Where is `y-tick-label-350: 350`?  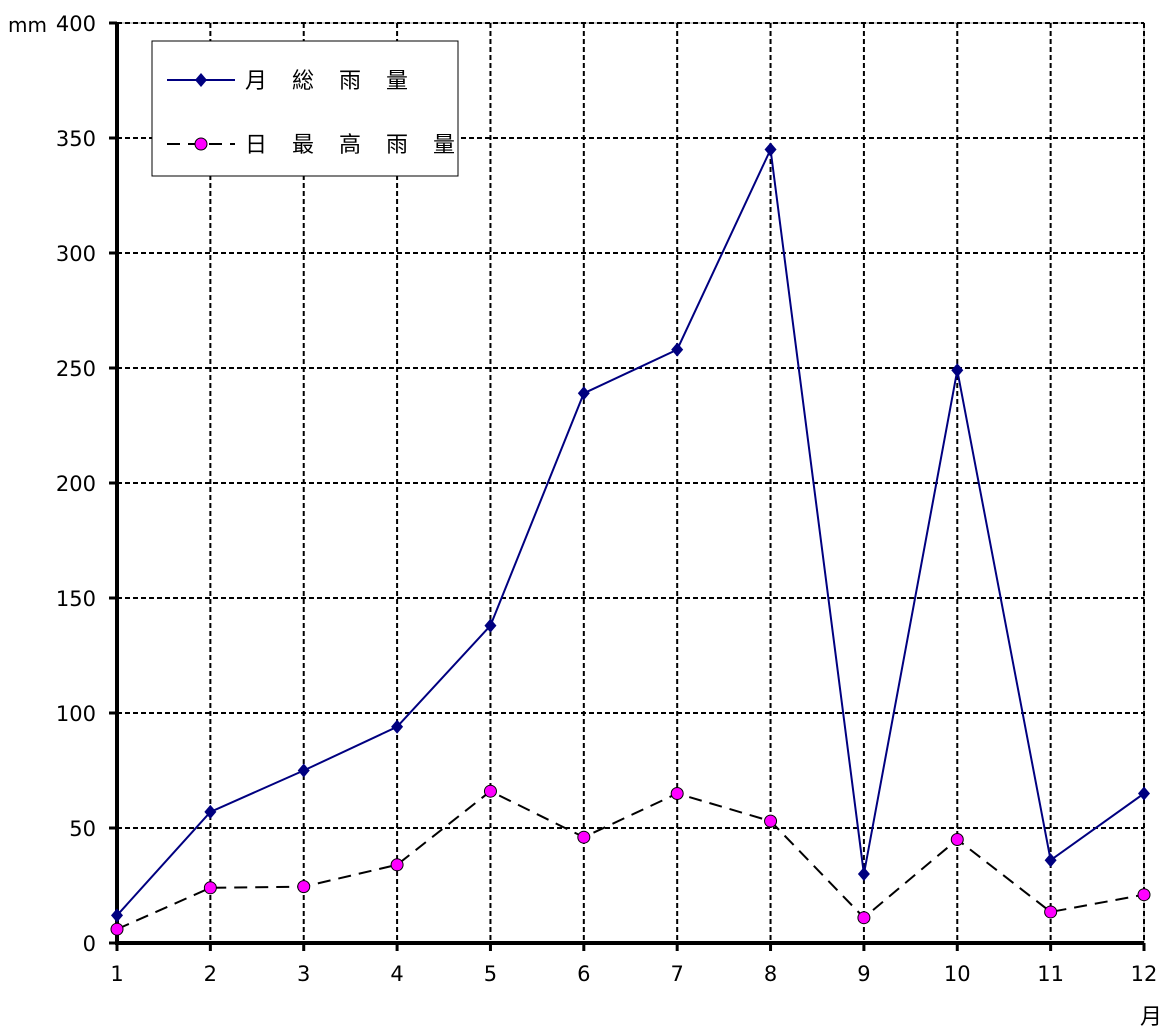 y-tick-label-350: 350 is located at coordinates (76, 139).